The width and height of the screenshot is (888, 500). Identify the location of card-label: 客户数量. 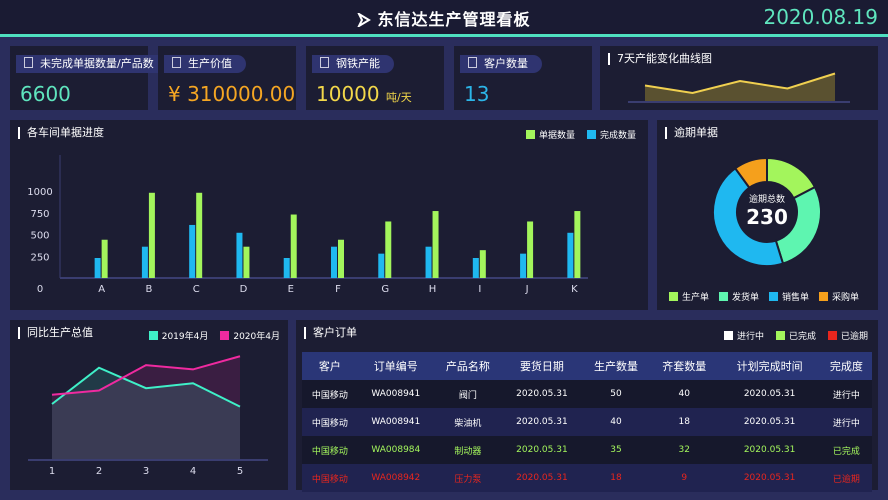
(501, 64).